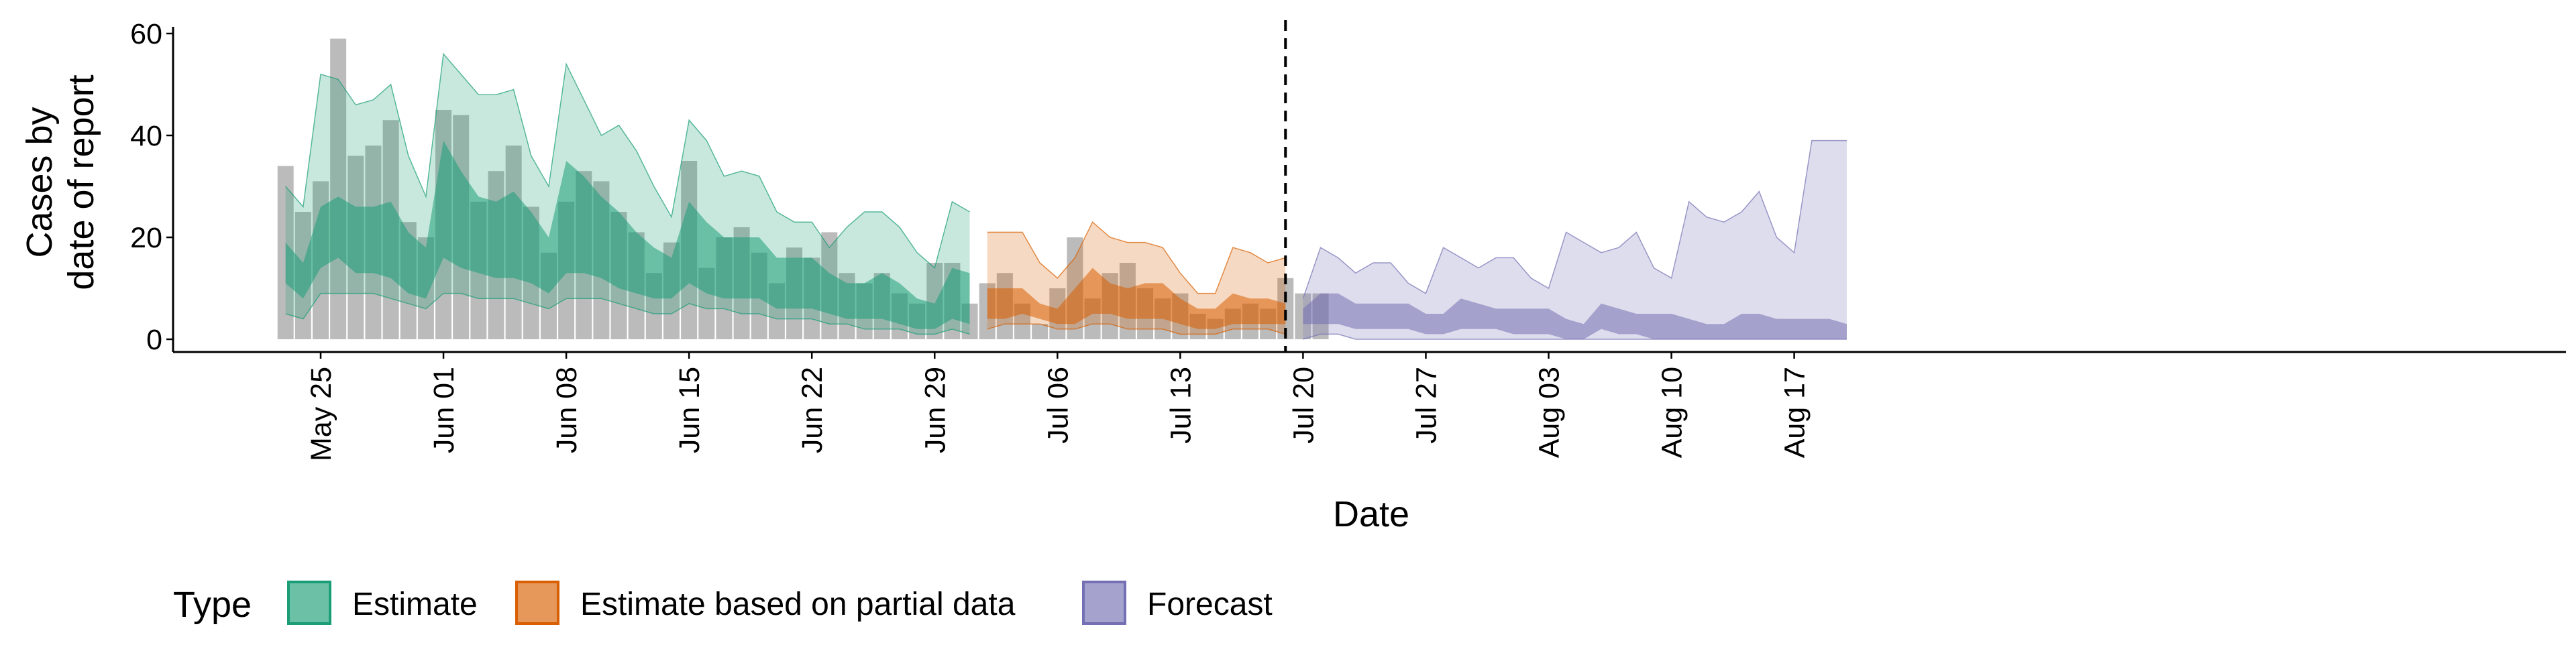  What do you see at coordinates (798, 604) in the screenshot?
I see `legend-label: Estimate based on partial data` at bounding box center [798, 604].